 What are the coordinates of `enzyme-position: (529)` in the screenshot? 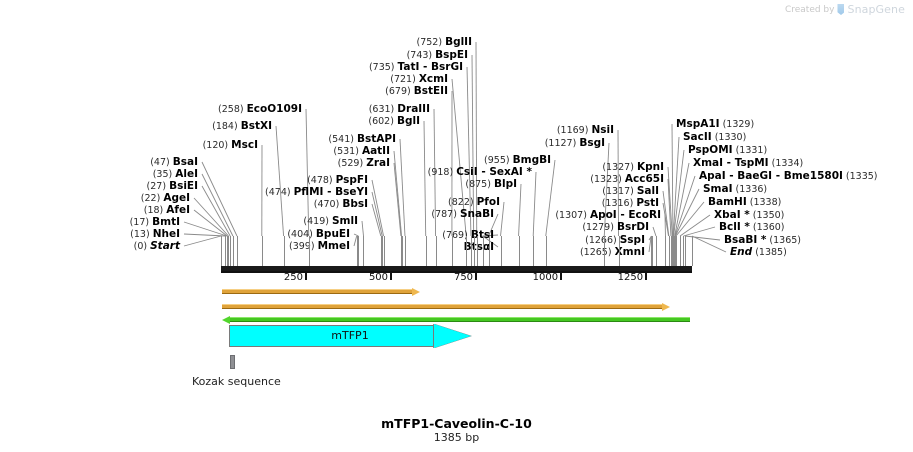 It's located at (352, 163).